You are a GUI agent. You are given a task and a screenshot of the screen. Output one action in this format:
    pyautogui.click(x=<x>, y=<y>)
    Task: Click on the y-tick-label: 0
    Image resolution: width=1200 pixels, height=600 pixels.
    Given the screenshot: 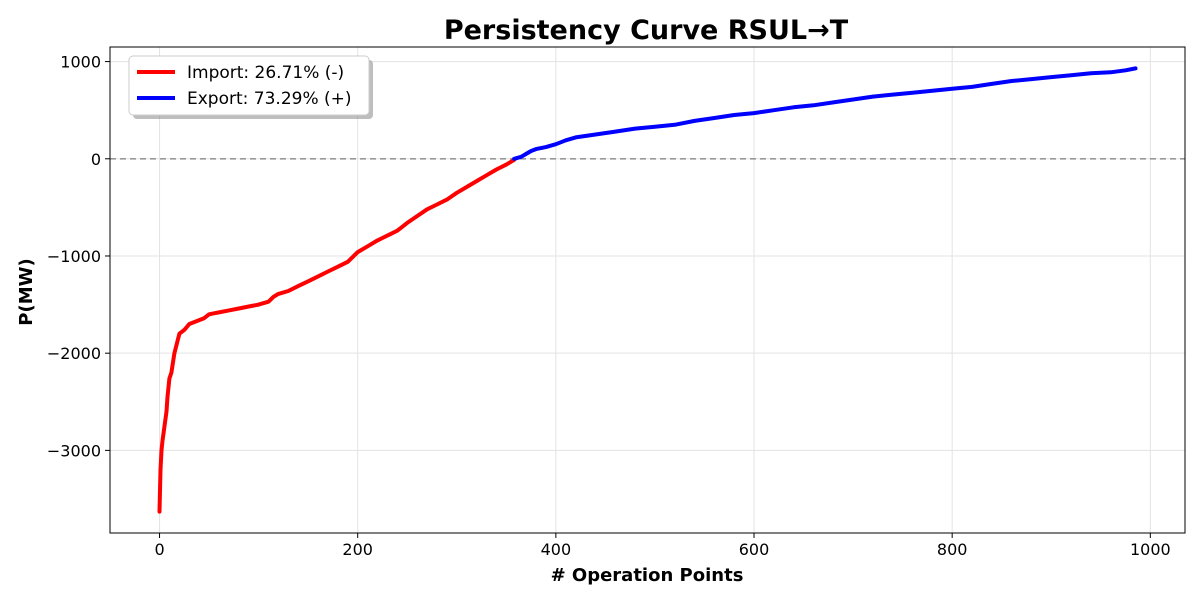 What is the action you would take?
    pyautogui.click(x=96, y=159)
    